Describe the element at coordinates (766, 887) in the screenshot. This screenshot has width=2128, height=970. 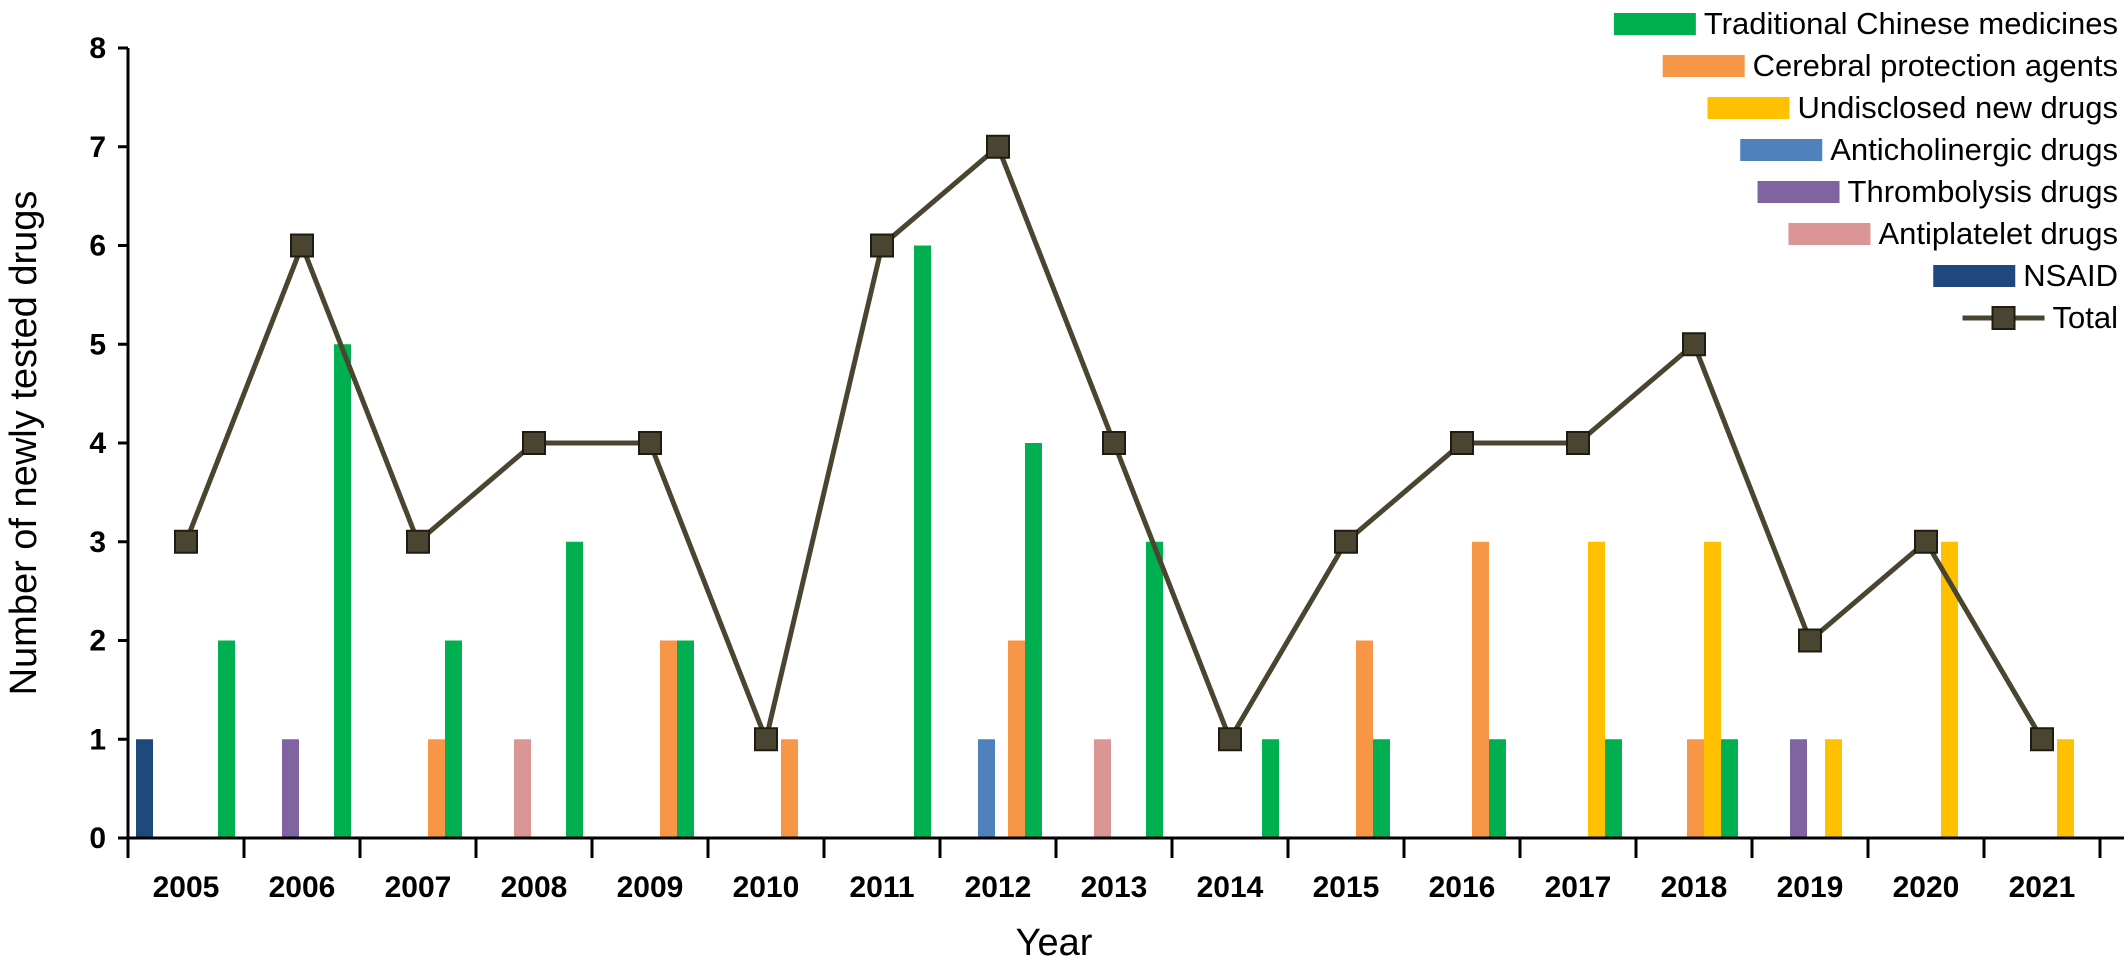
I see `x-tick-label: 2010` at that location.